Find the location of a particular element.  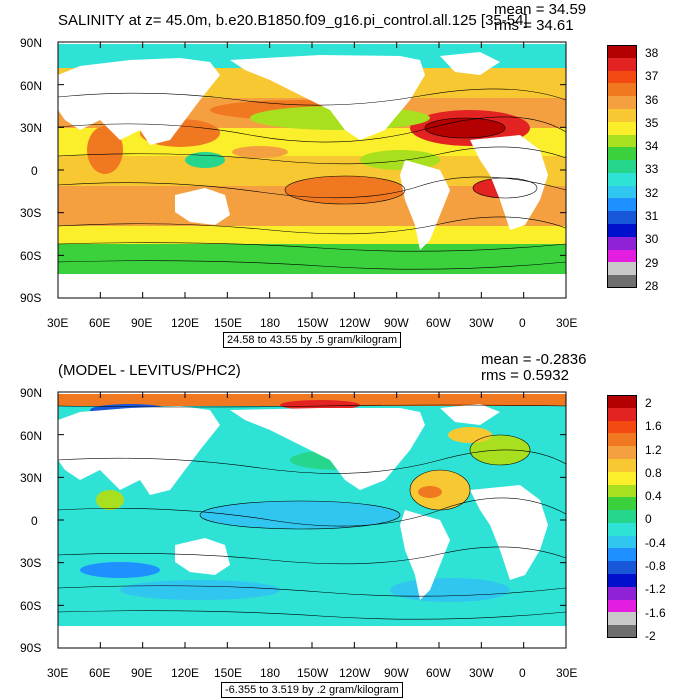

anomaly-cb-label: -2 is located at coordinates (650, 636).